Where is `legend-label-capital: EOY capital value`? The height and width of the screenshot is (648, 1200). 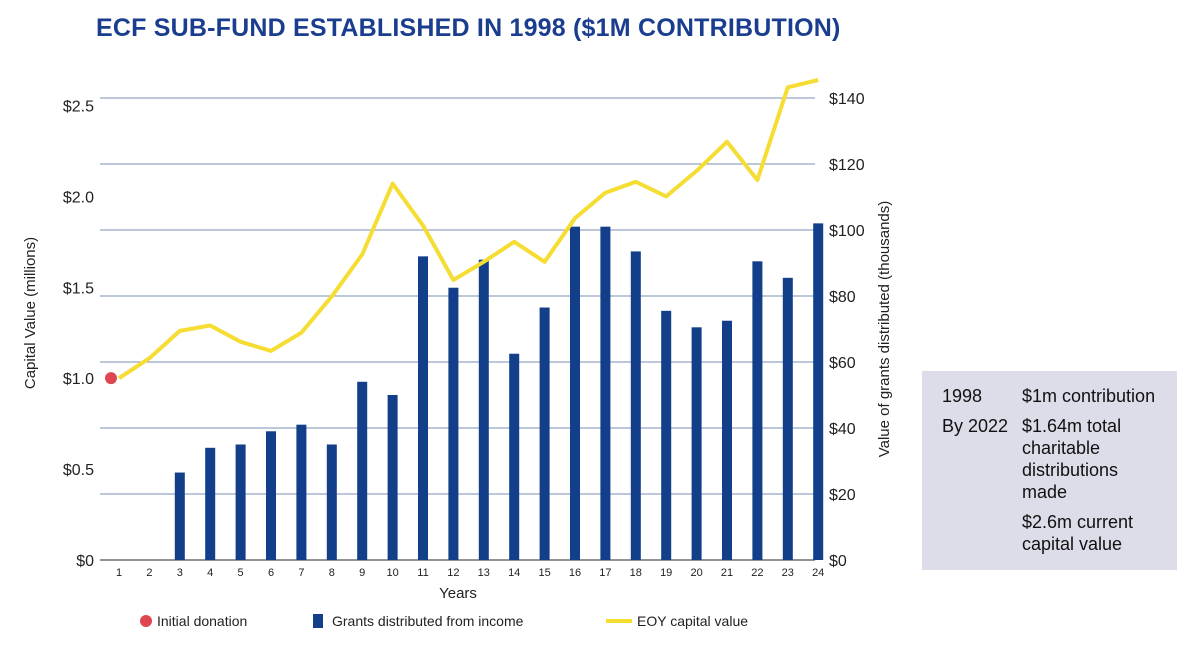 legend-label-capital: EOY capital value is located at coordinates (692, 621).